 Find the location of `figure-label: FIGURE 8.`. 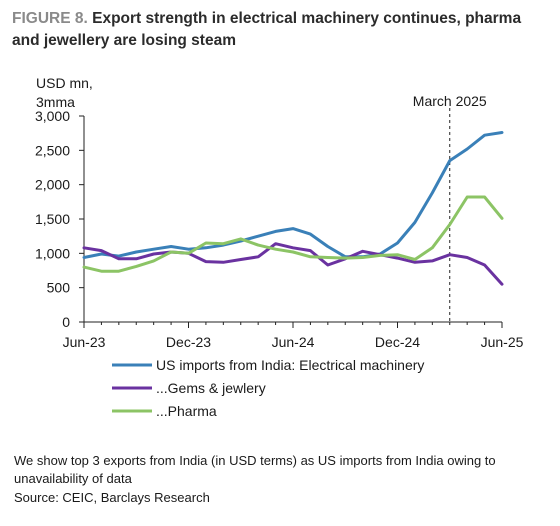

figure-label: FIGURE 8. is located at coordinates (50, 18).